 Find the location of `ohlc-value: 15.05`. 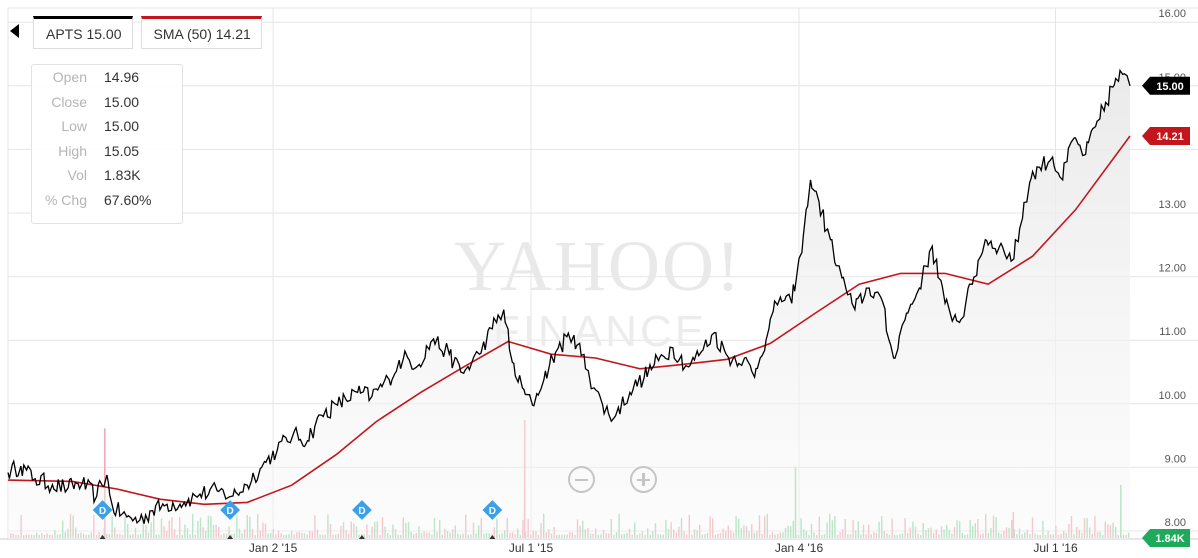

ohlc-value: 15.05 is located at coordinates (122, 150).